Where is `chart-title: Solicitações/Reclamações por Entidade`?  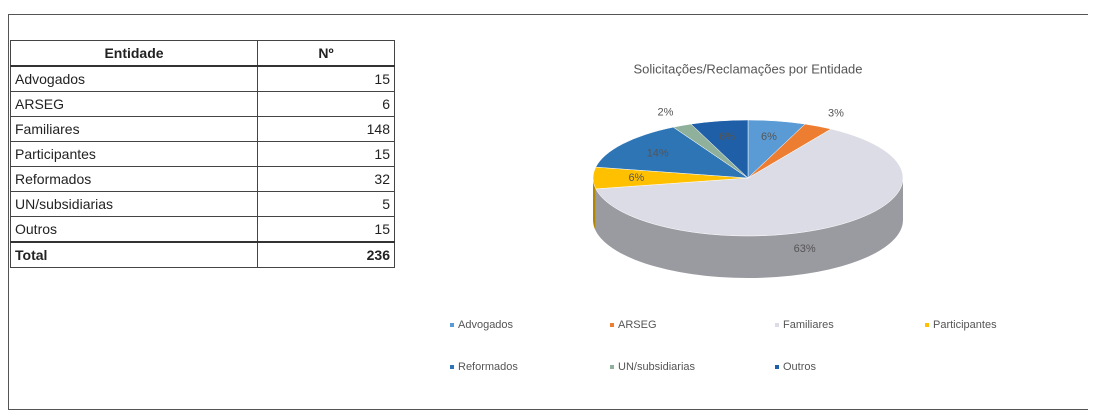
chart-title: Solicitações/Reclamações por Entidade is located at coordinates (747, 68).